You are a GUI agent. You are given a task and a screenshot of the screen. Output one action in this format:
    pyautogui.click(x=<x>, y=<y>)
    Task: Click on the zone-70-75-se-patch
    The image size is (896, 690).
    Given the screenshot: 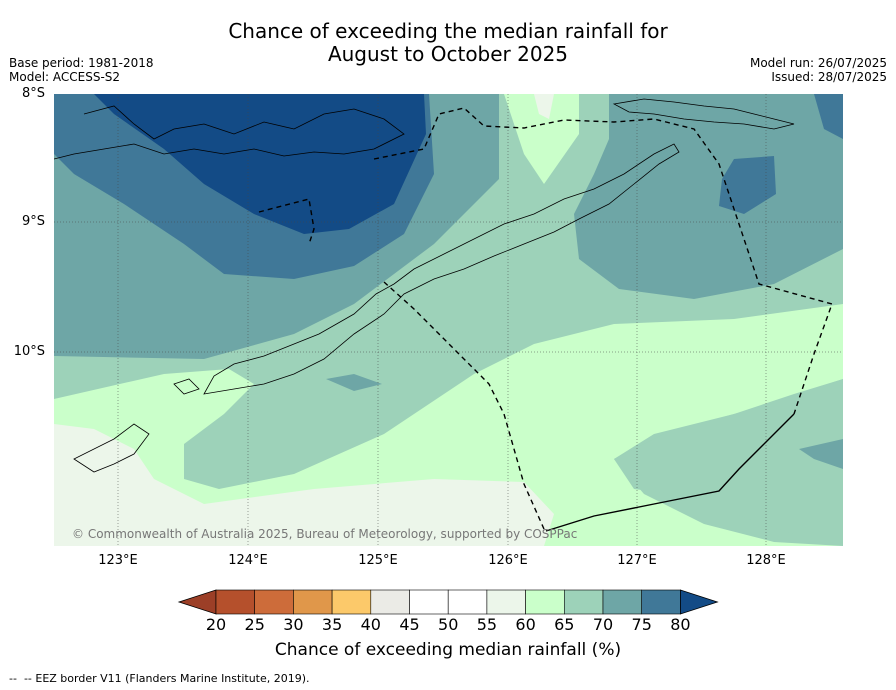 What is the action you would take?
    pyautogui.click(x=821, y=454)
    